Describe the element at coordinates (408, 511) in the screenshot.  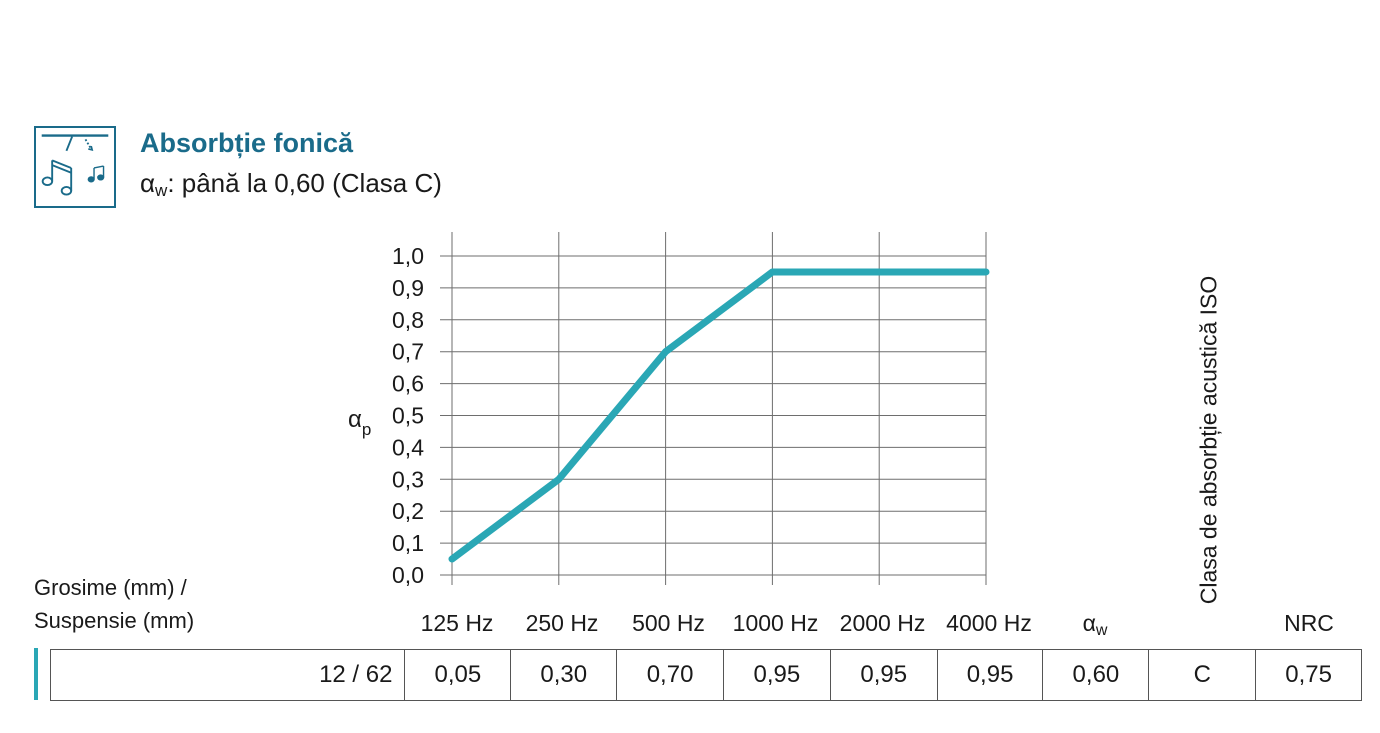
I see `y-tick-label: 0,2` at that location.